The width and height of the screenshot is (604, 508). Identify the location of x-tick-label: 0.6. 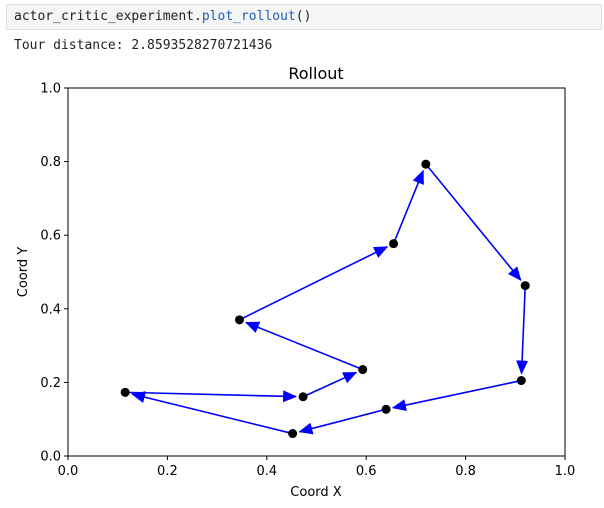
(366, 471).